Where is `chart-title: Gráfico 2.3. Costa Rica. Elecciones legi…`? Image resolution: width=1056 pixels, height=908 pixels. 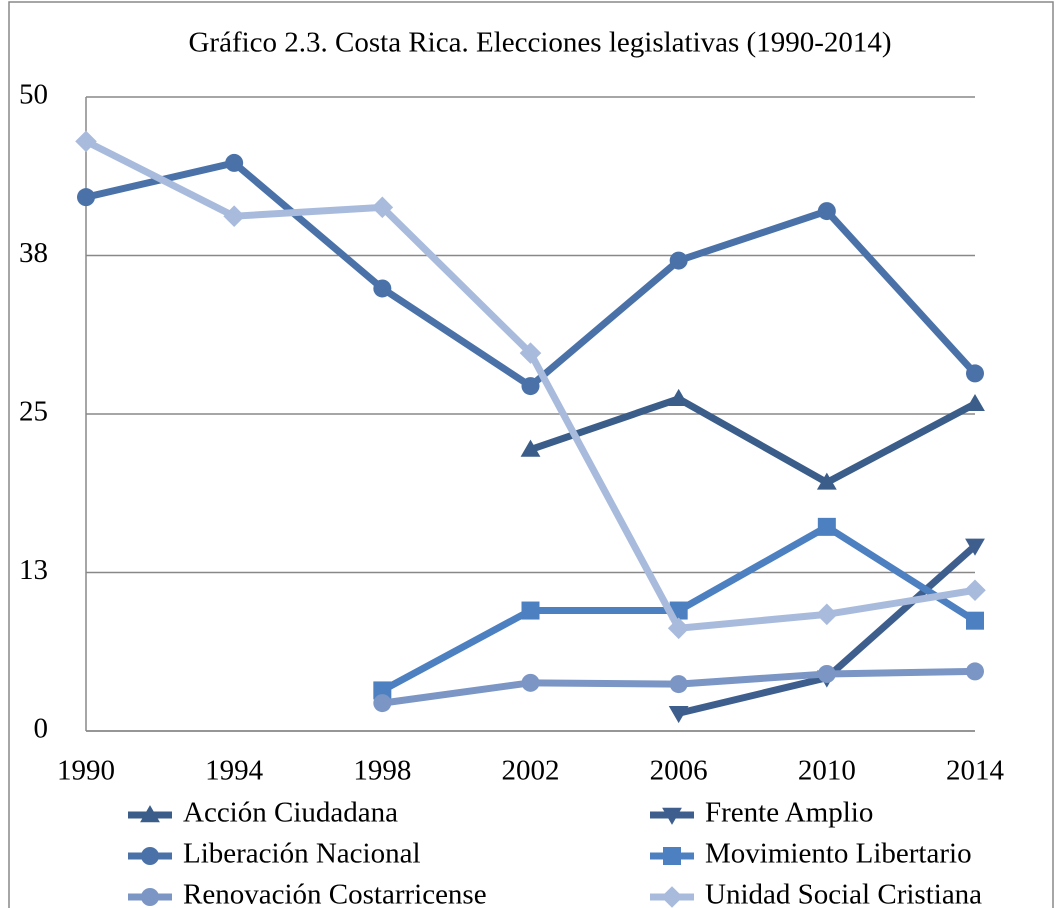 chart-title: Gráfico 2.3. Costa Rica. Elecciones legi… is located at coordinates (539, 43).